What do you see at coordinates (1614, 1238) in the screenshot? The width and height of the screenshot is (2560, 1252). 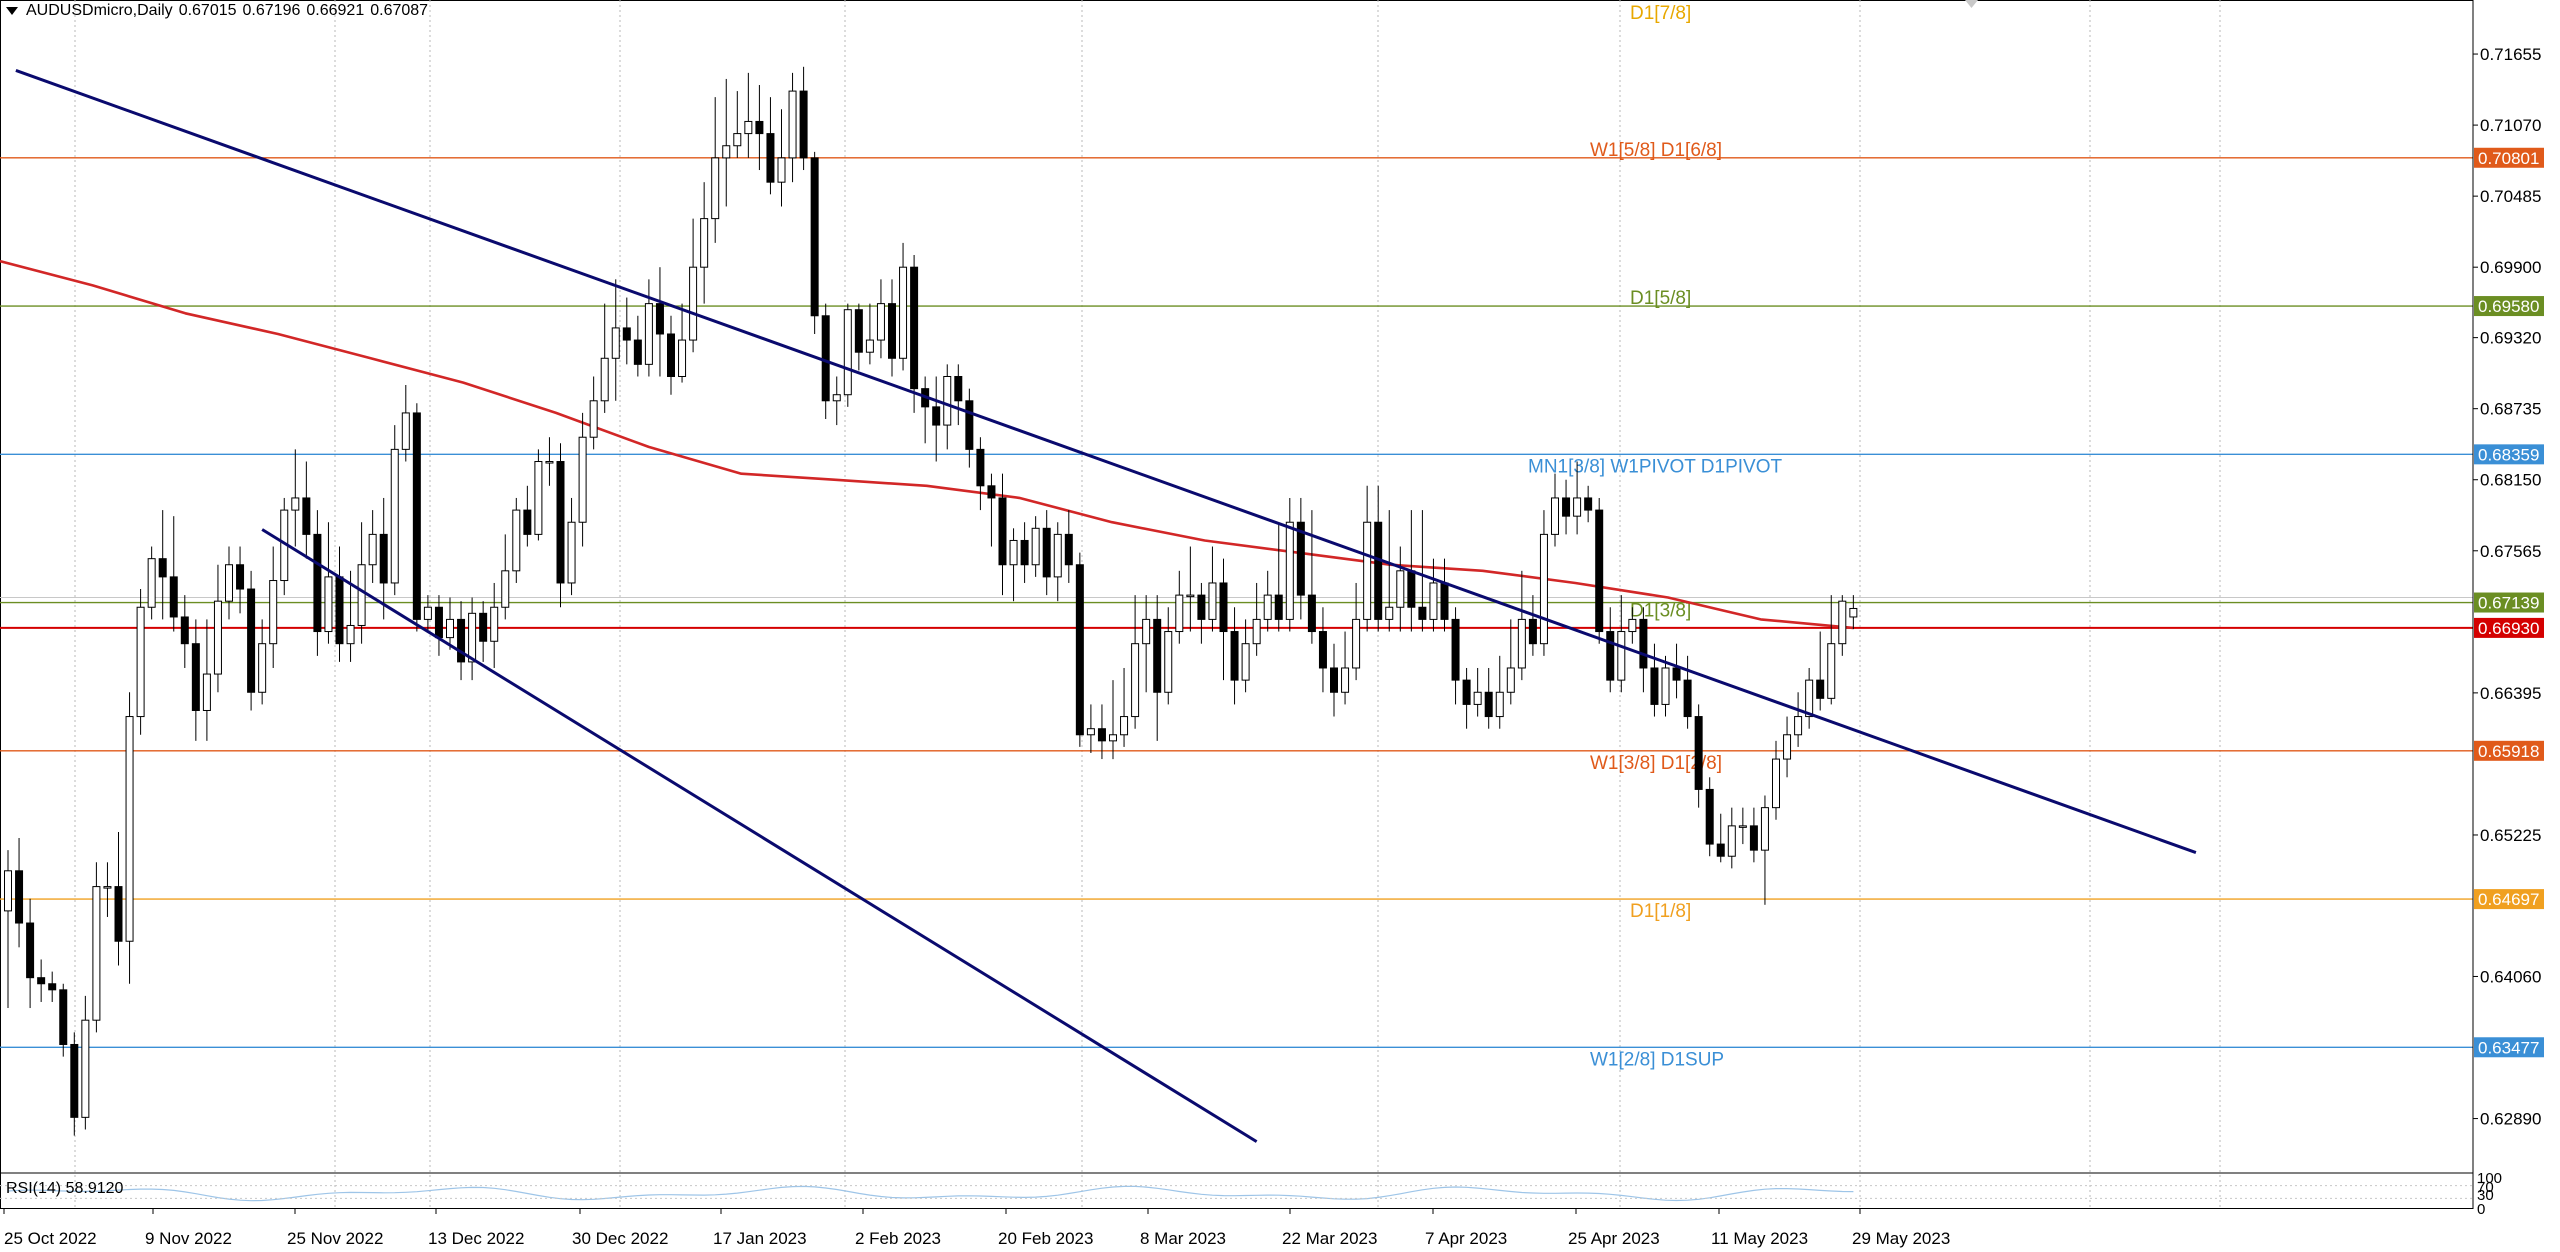 I see `time-tick-label: 25 Apr 2023` at bounding box center [1614, 1238].